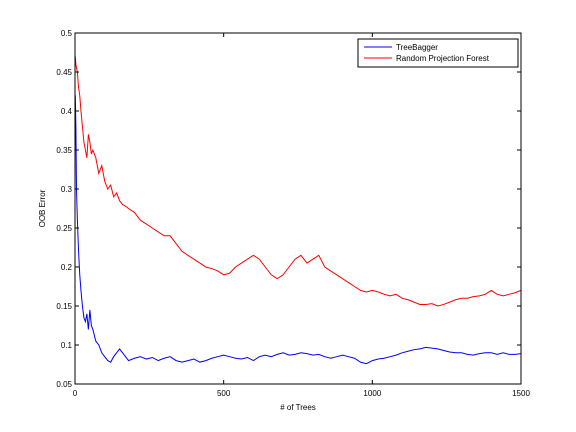 This screenshot has height=432, width=576. Describe the element at coordinates (64, 384) in the screenshot. I see `y-tick-label: 0.05` at that location.